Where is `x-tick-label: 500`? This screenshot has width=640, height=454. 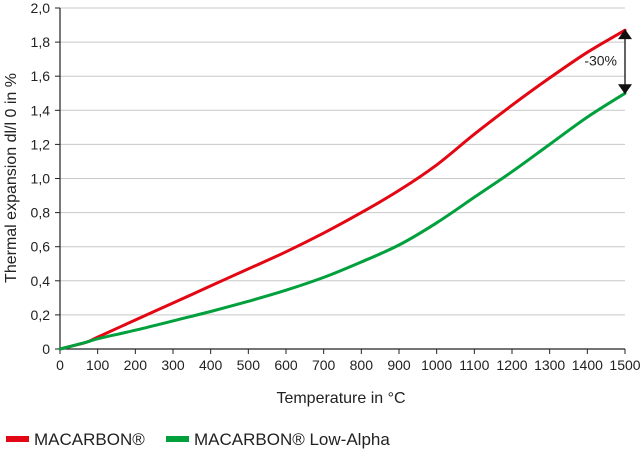 x-tick-label: 500 is located at coordinates (249, 365).